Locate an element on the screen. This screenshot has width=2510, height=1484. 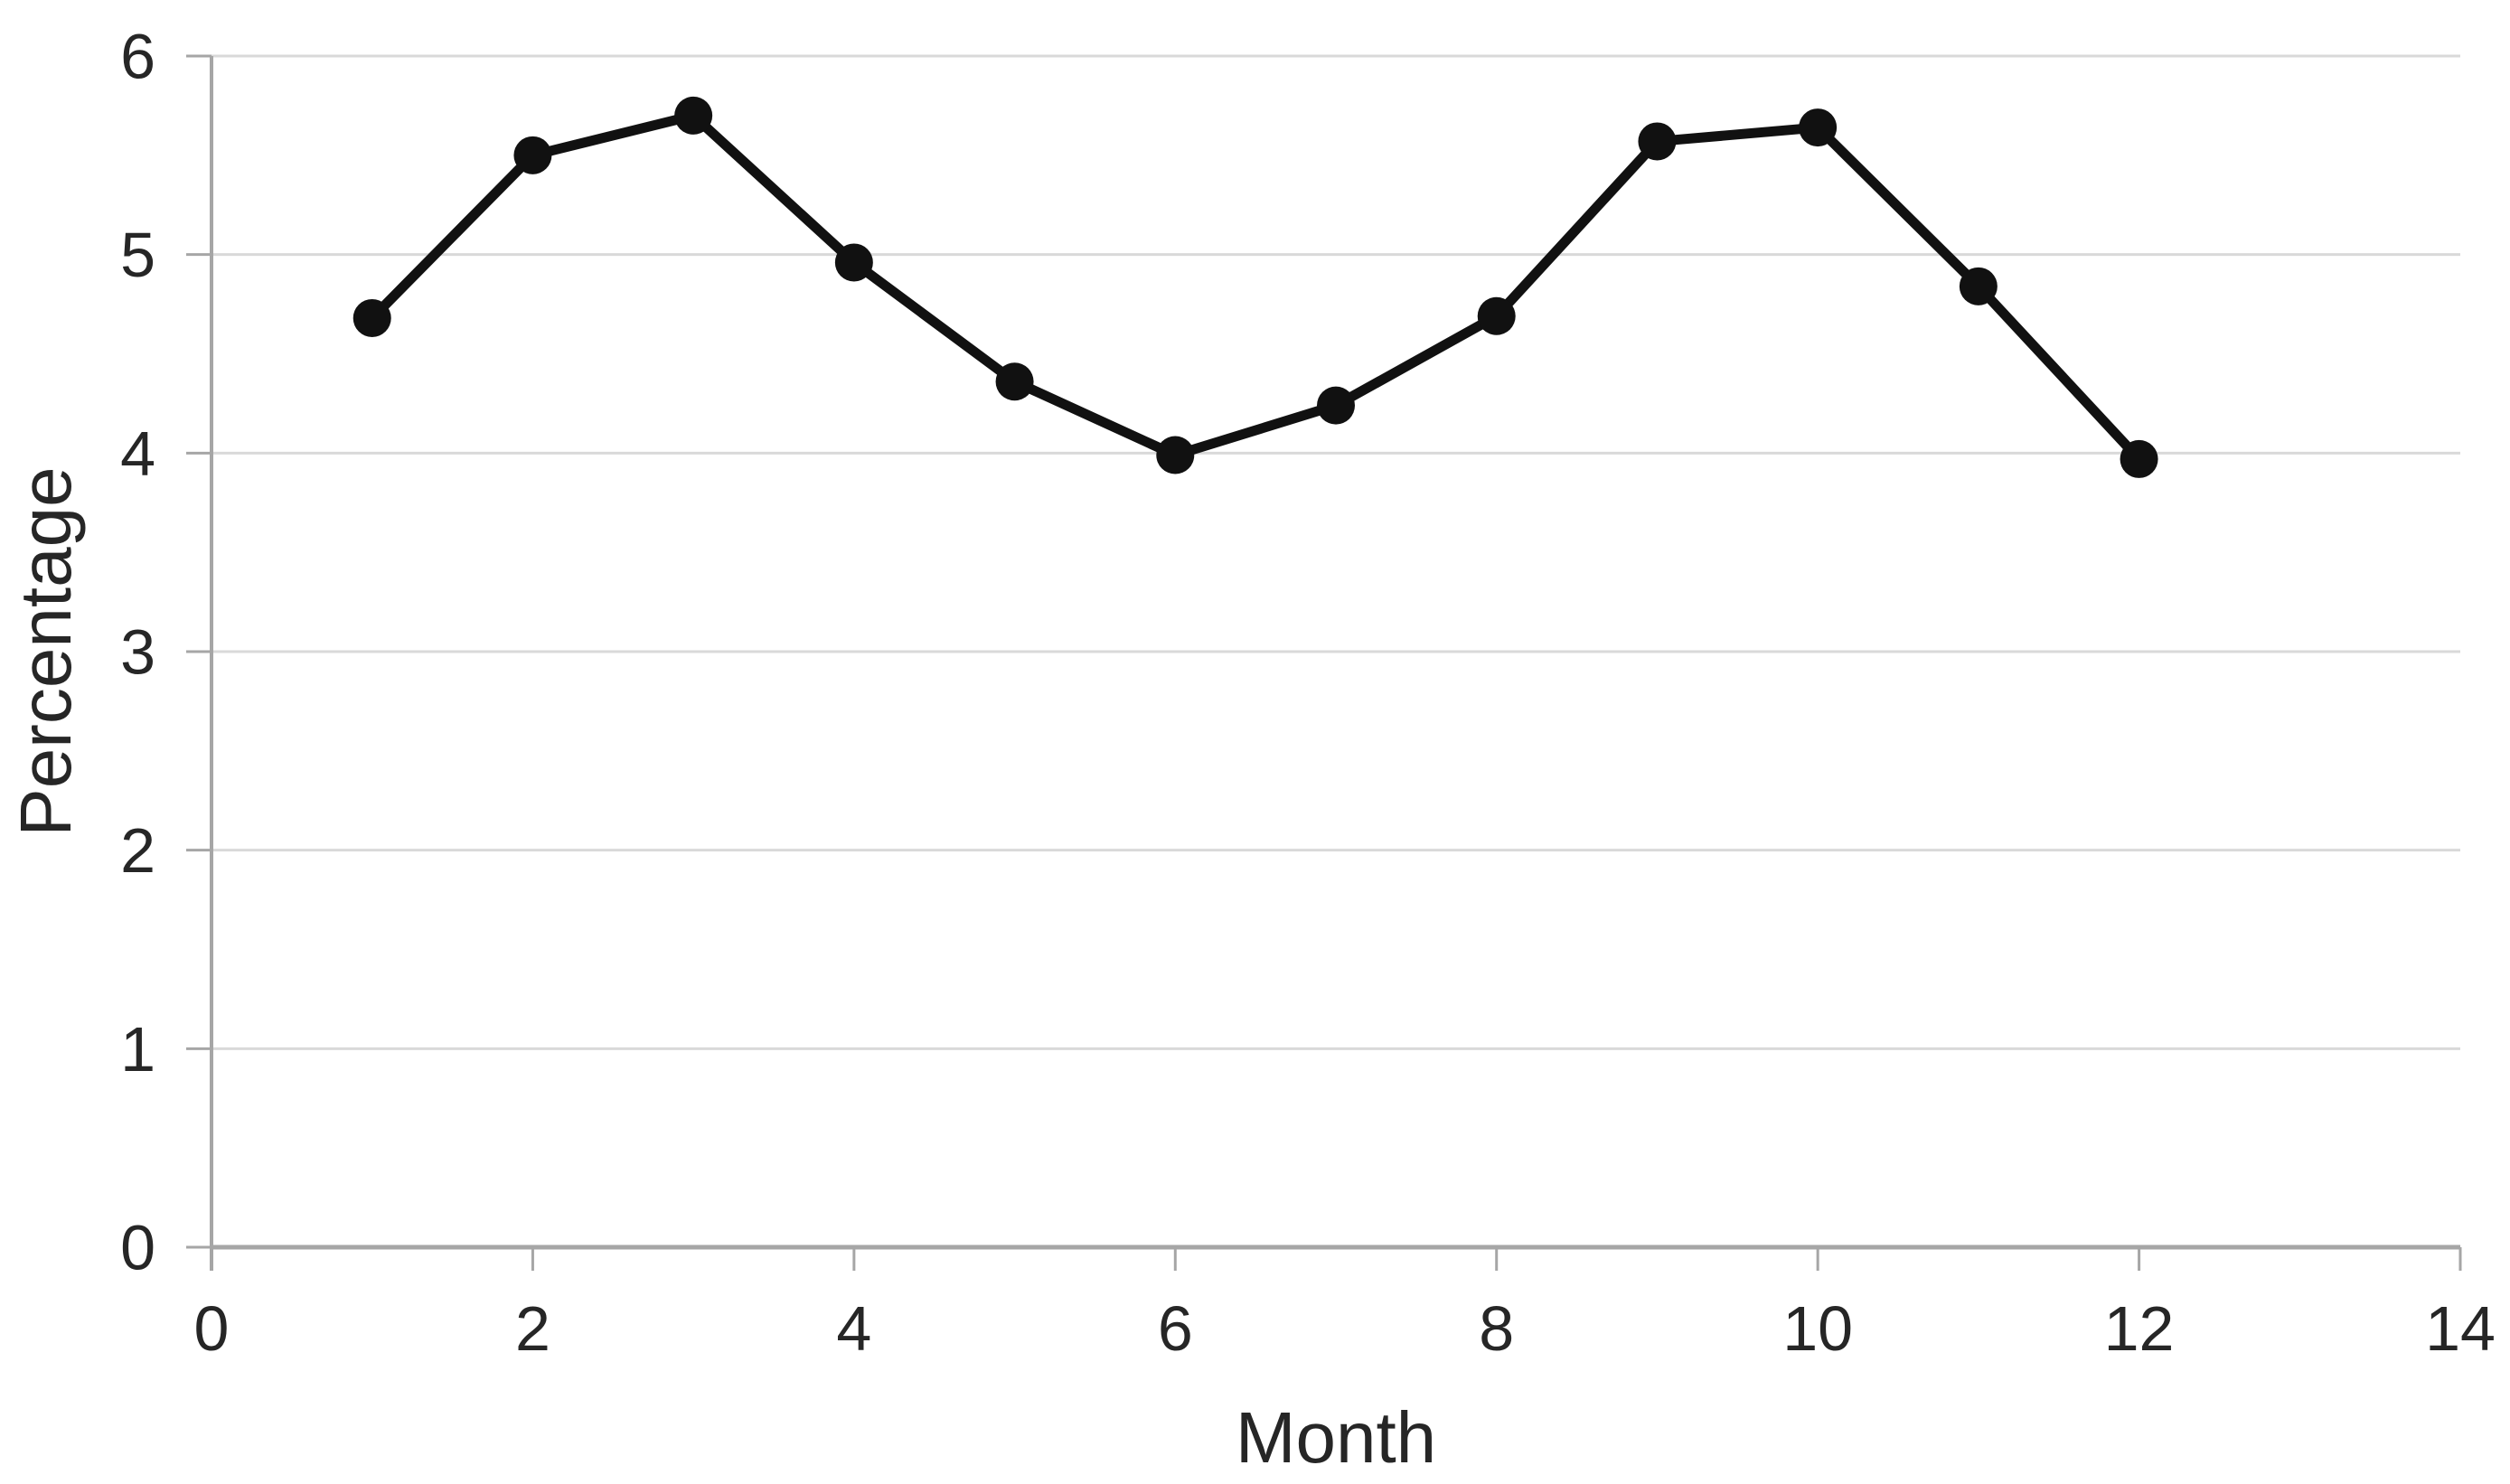
x-tick-label: 14 is located at coordinates (2460, 1328).